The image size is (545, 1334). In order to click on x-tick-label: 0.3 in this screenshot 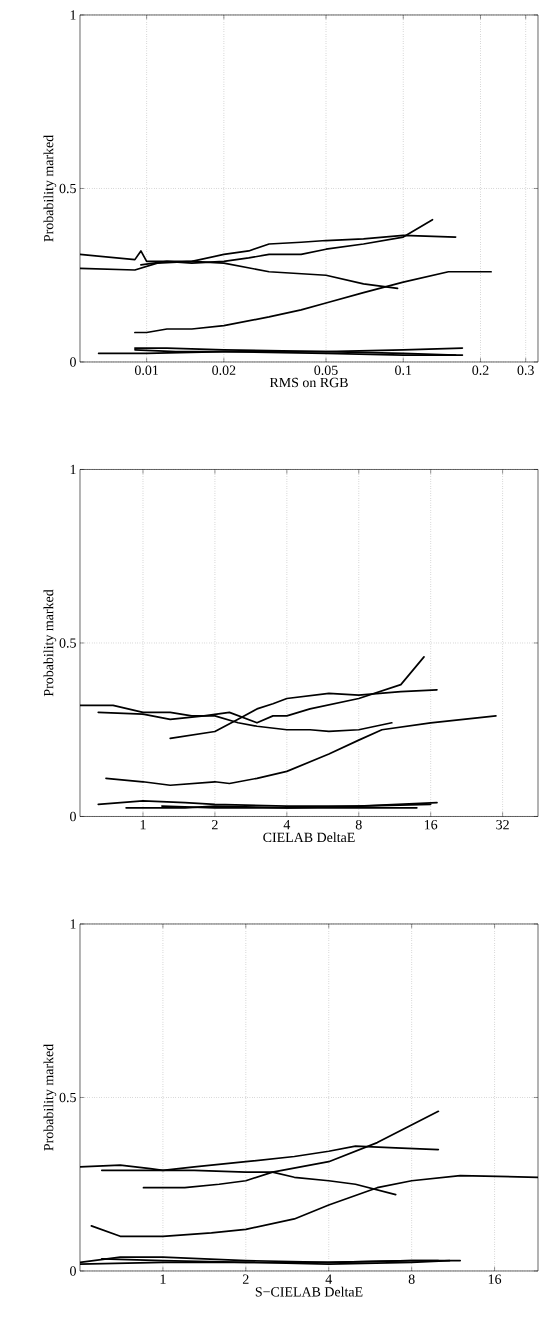, I will do `click(525, 370)`.